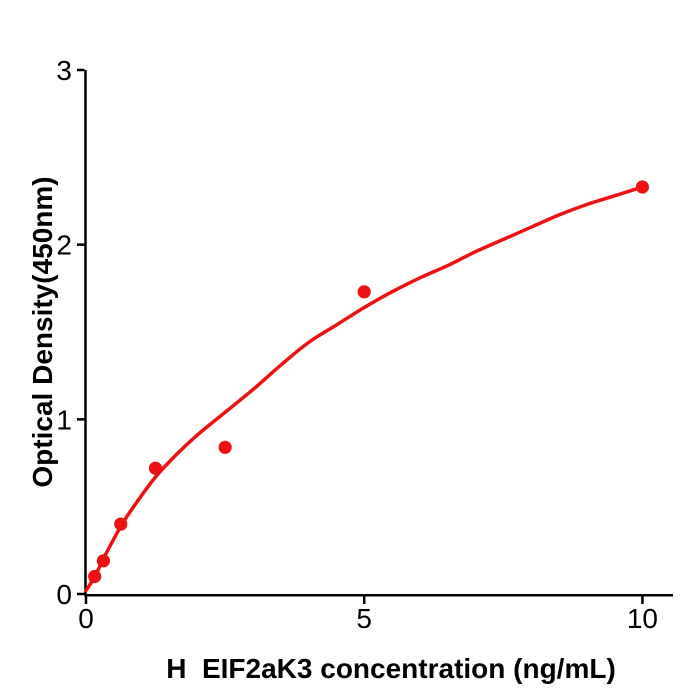  I want to click on y-axis-title: Optical Density(450nm), so click(42, 331).